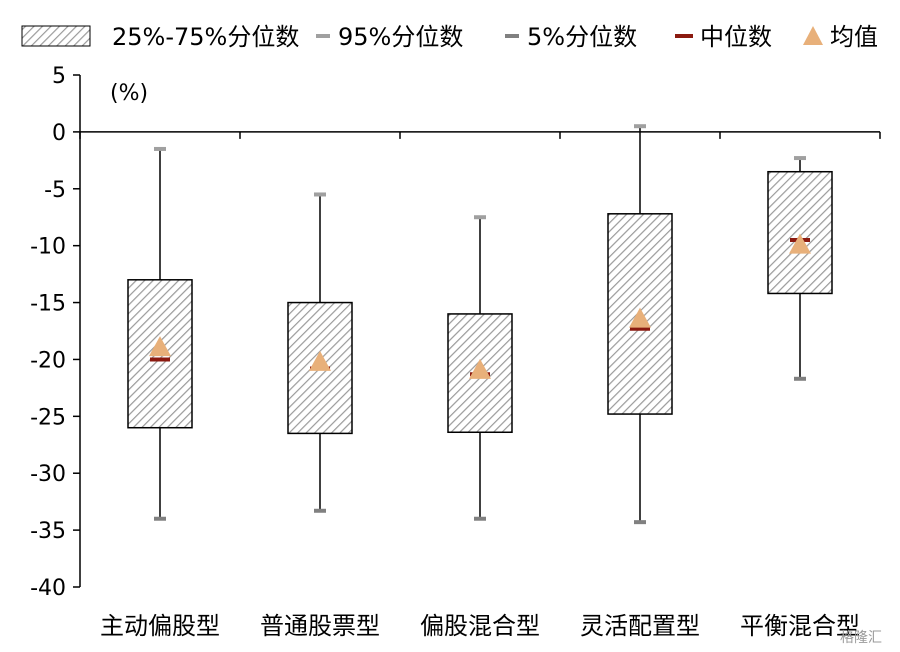 The height and width of the screenshot is (652, 900). Describe the element at coordinates (129, 93) in the screenshot. I see `unit-label: (%)` at that location.